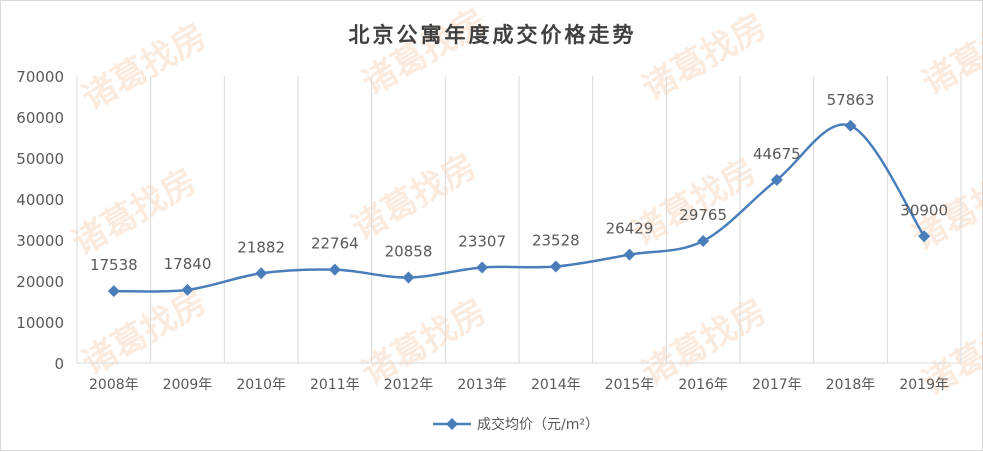 This screenshot has width=983, height=452. Describe the element at coordinates (851, 385) in the screenshot. I see `x-tick-label: 2018年` at that location.